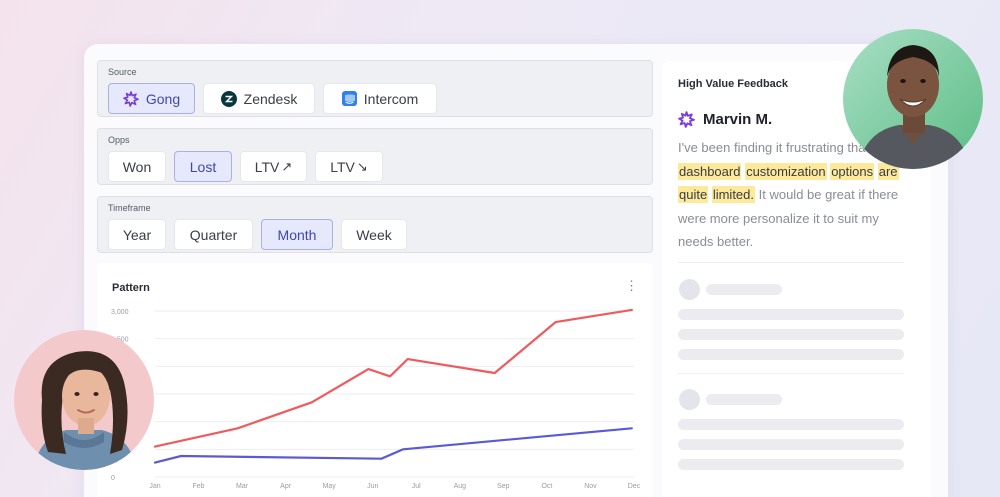  I want to click on source-option-zendesk: Zendesk, so click(259, 98).